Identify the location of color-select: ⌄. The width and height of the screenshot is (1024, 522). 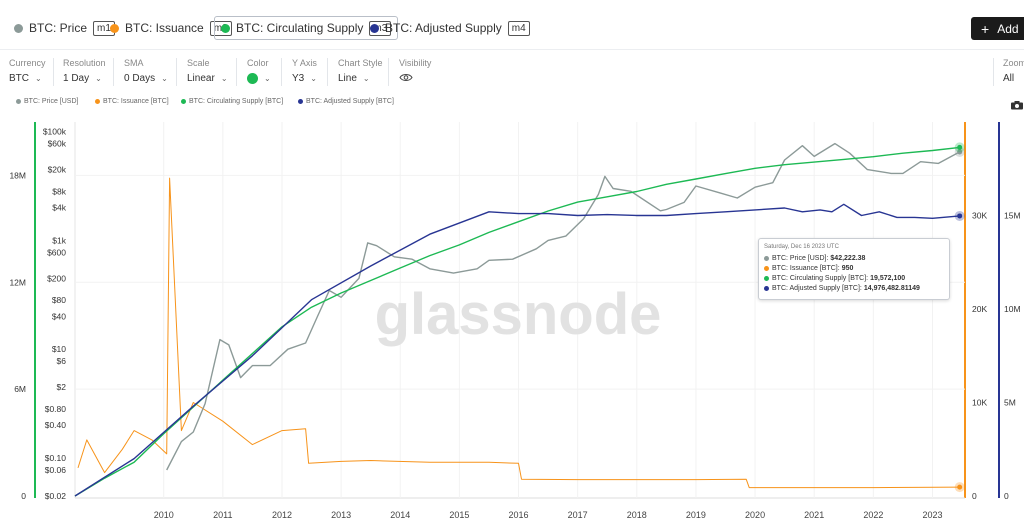
(259, 78).